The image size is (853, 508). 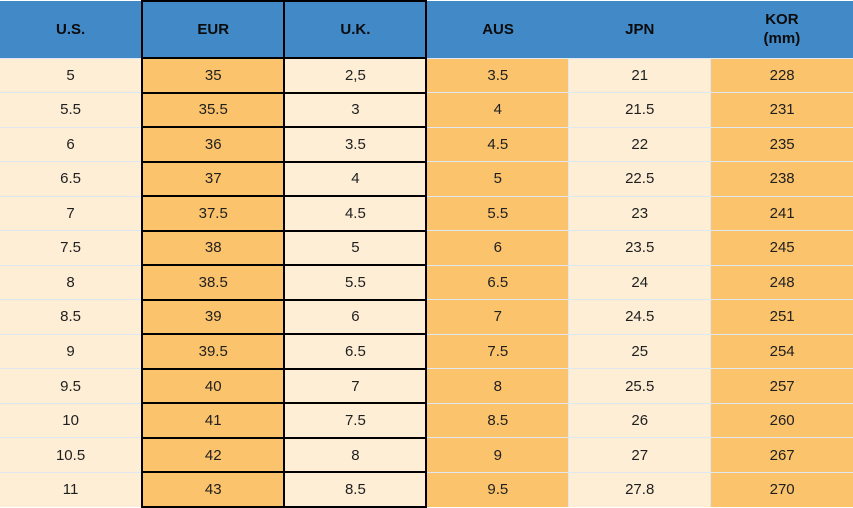 What do you see at coordinates (70, 29) in the screenshot?
I see `column-header-us-label: U.S.` at bounding box center [70, 29].